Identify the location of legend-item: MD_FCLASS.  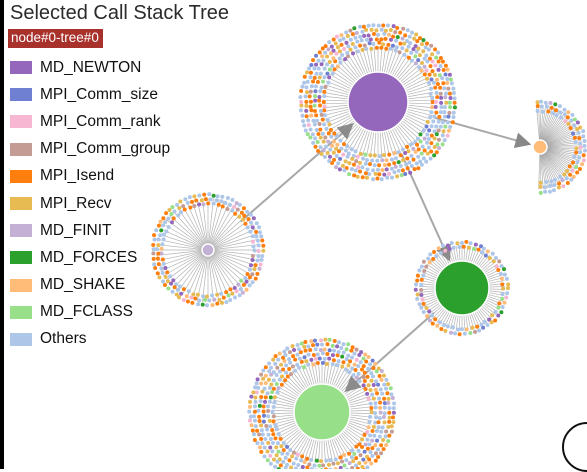
(90, 312).